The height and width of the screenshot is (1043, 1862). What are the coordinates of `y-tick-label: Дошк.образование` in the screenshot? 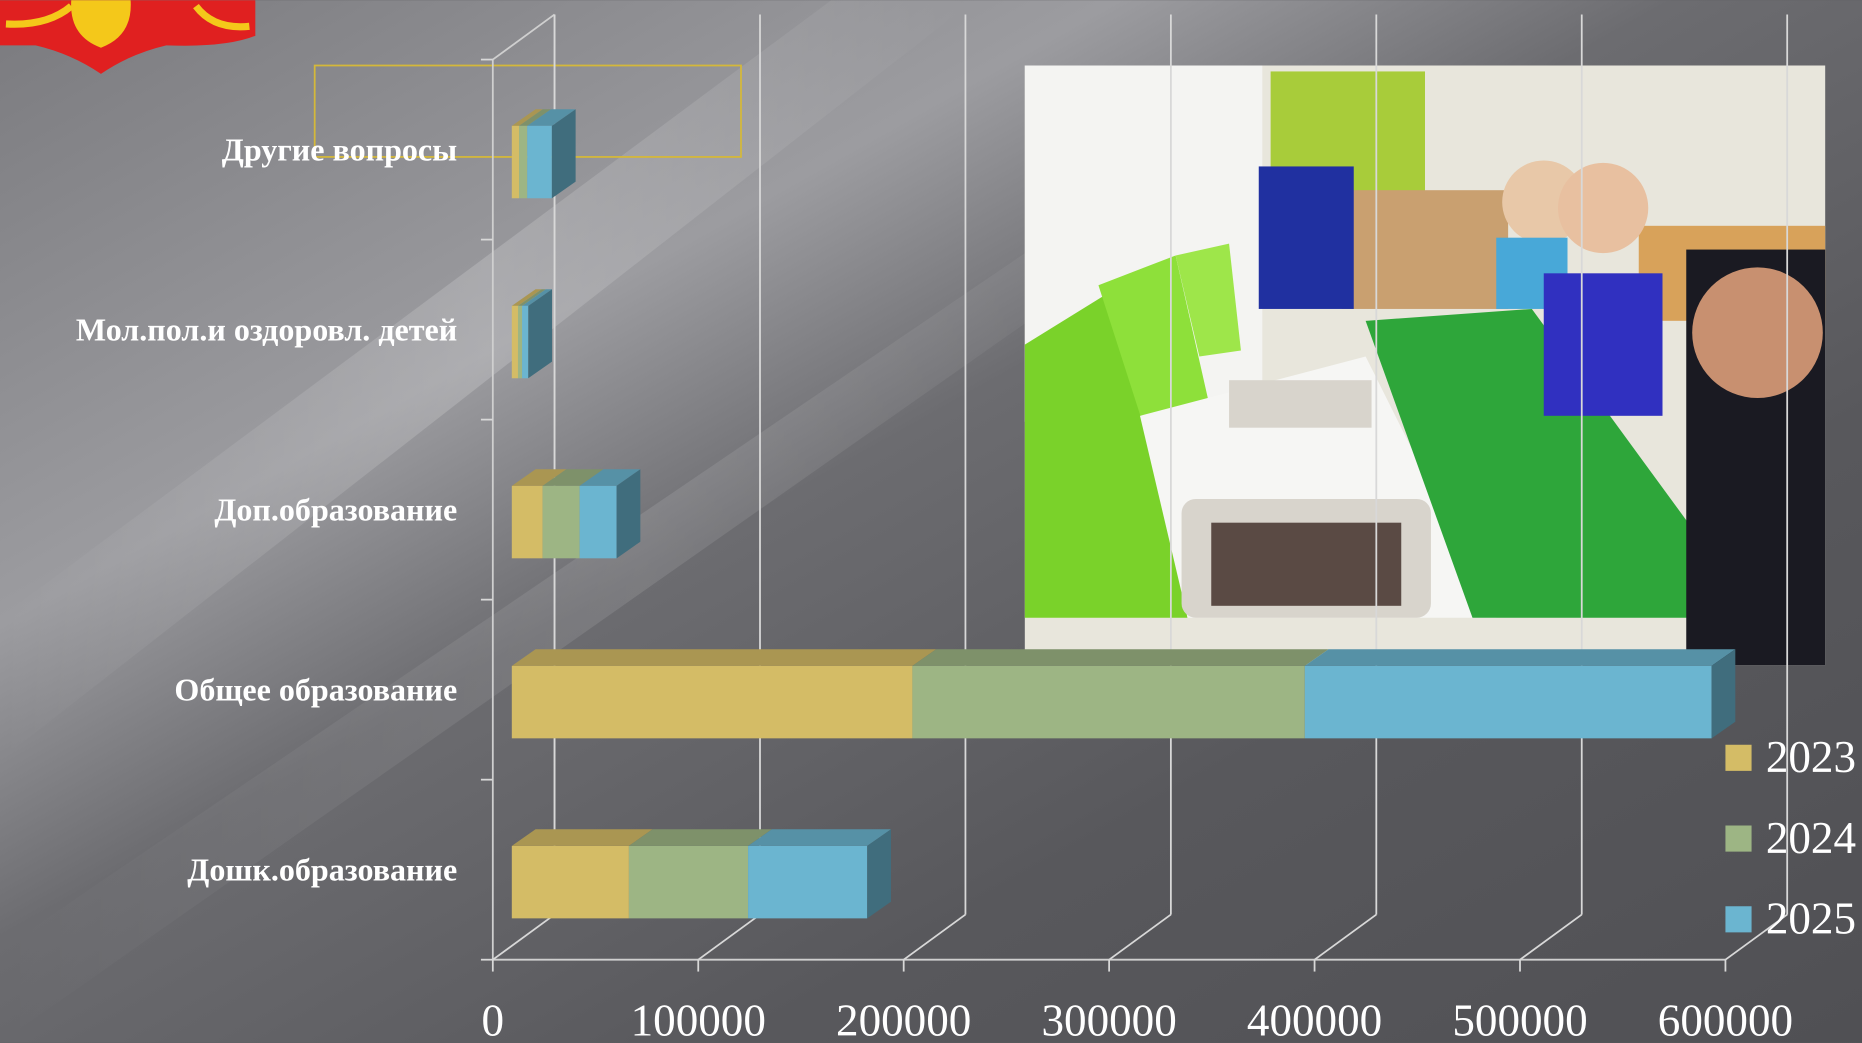 It's located at (322, 869).